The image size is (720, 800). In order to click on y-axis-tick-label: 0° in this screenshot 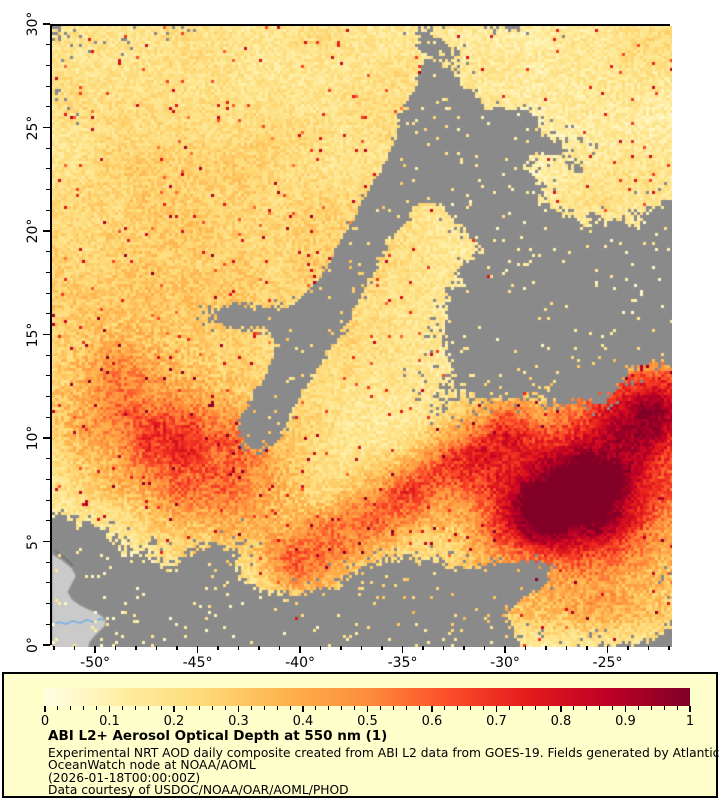, I will do `click(33, 645)`.